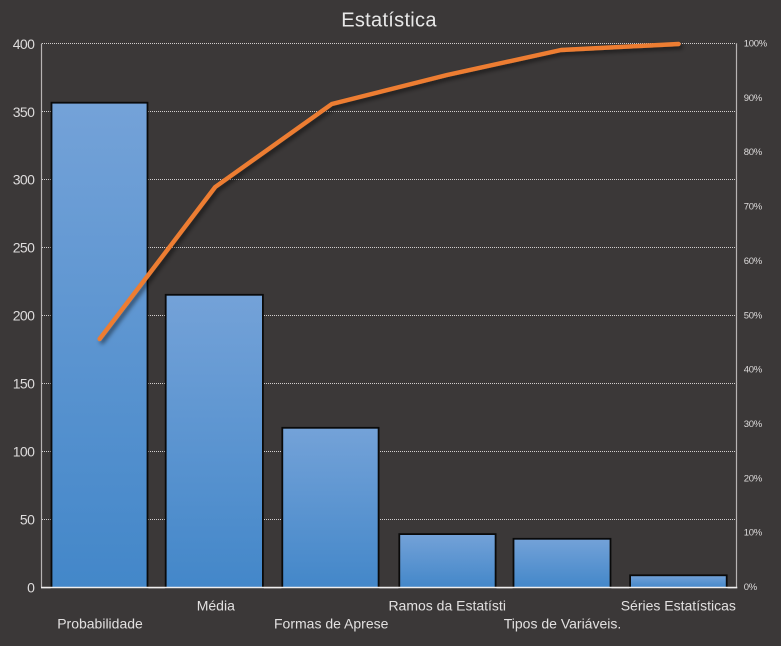 This screenshot has height=646, width=781. Describe the element at coordinates (24, 180) in the screenshot. I see `svg-text: 300` at that location.